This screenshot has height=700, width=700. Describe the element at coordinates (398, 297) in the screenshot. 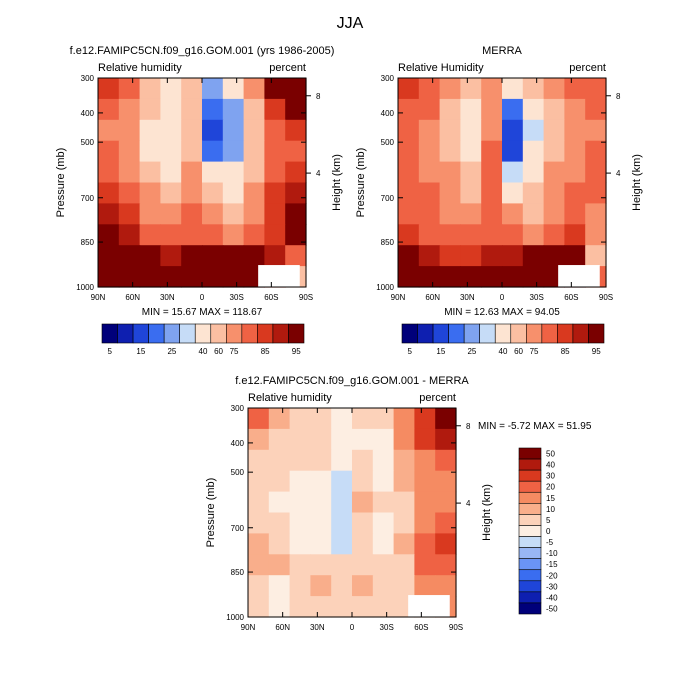

I see `x-tick-label: 90N` at that location.